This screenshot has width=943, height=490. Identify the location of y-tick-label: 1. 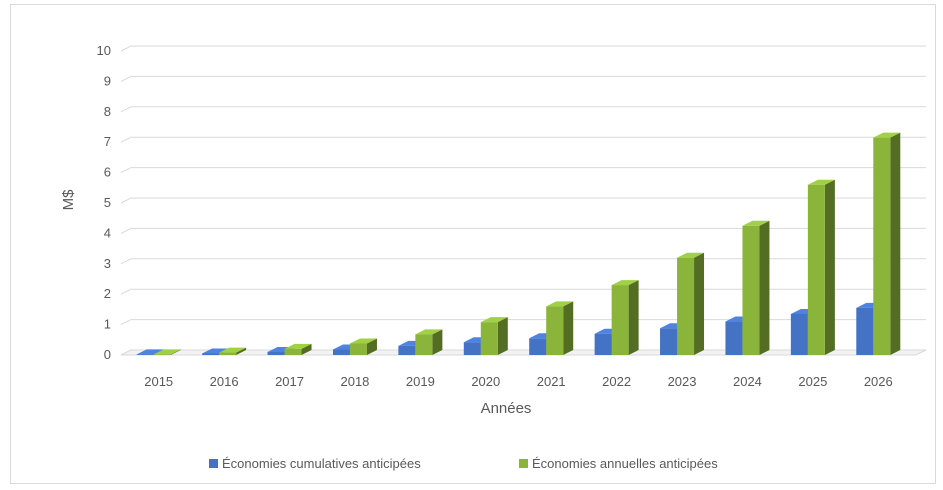
(107, 324).